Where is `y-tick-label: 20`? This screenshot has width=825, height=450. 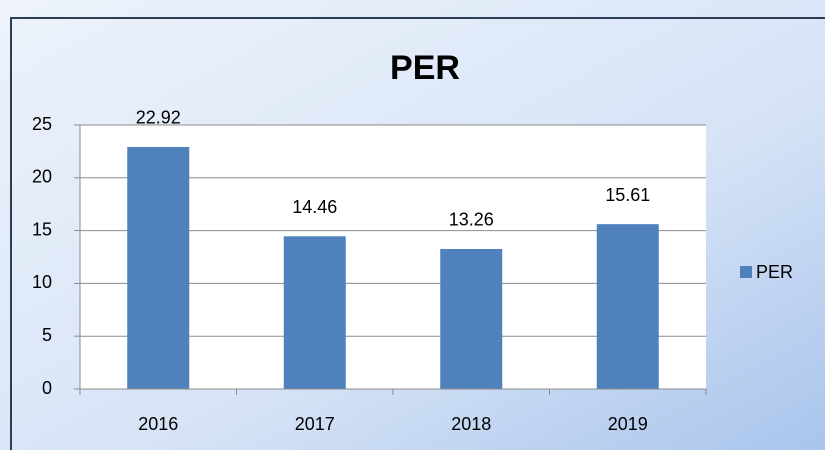
y-tick-label: 20 is located at coordinates (42, 177).